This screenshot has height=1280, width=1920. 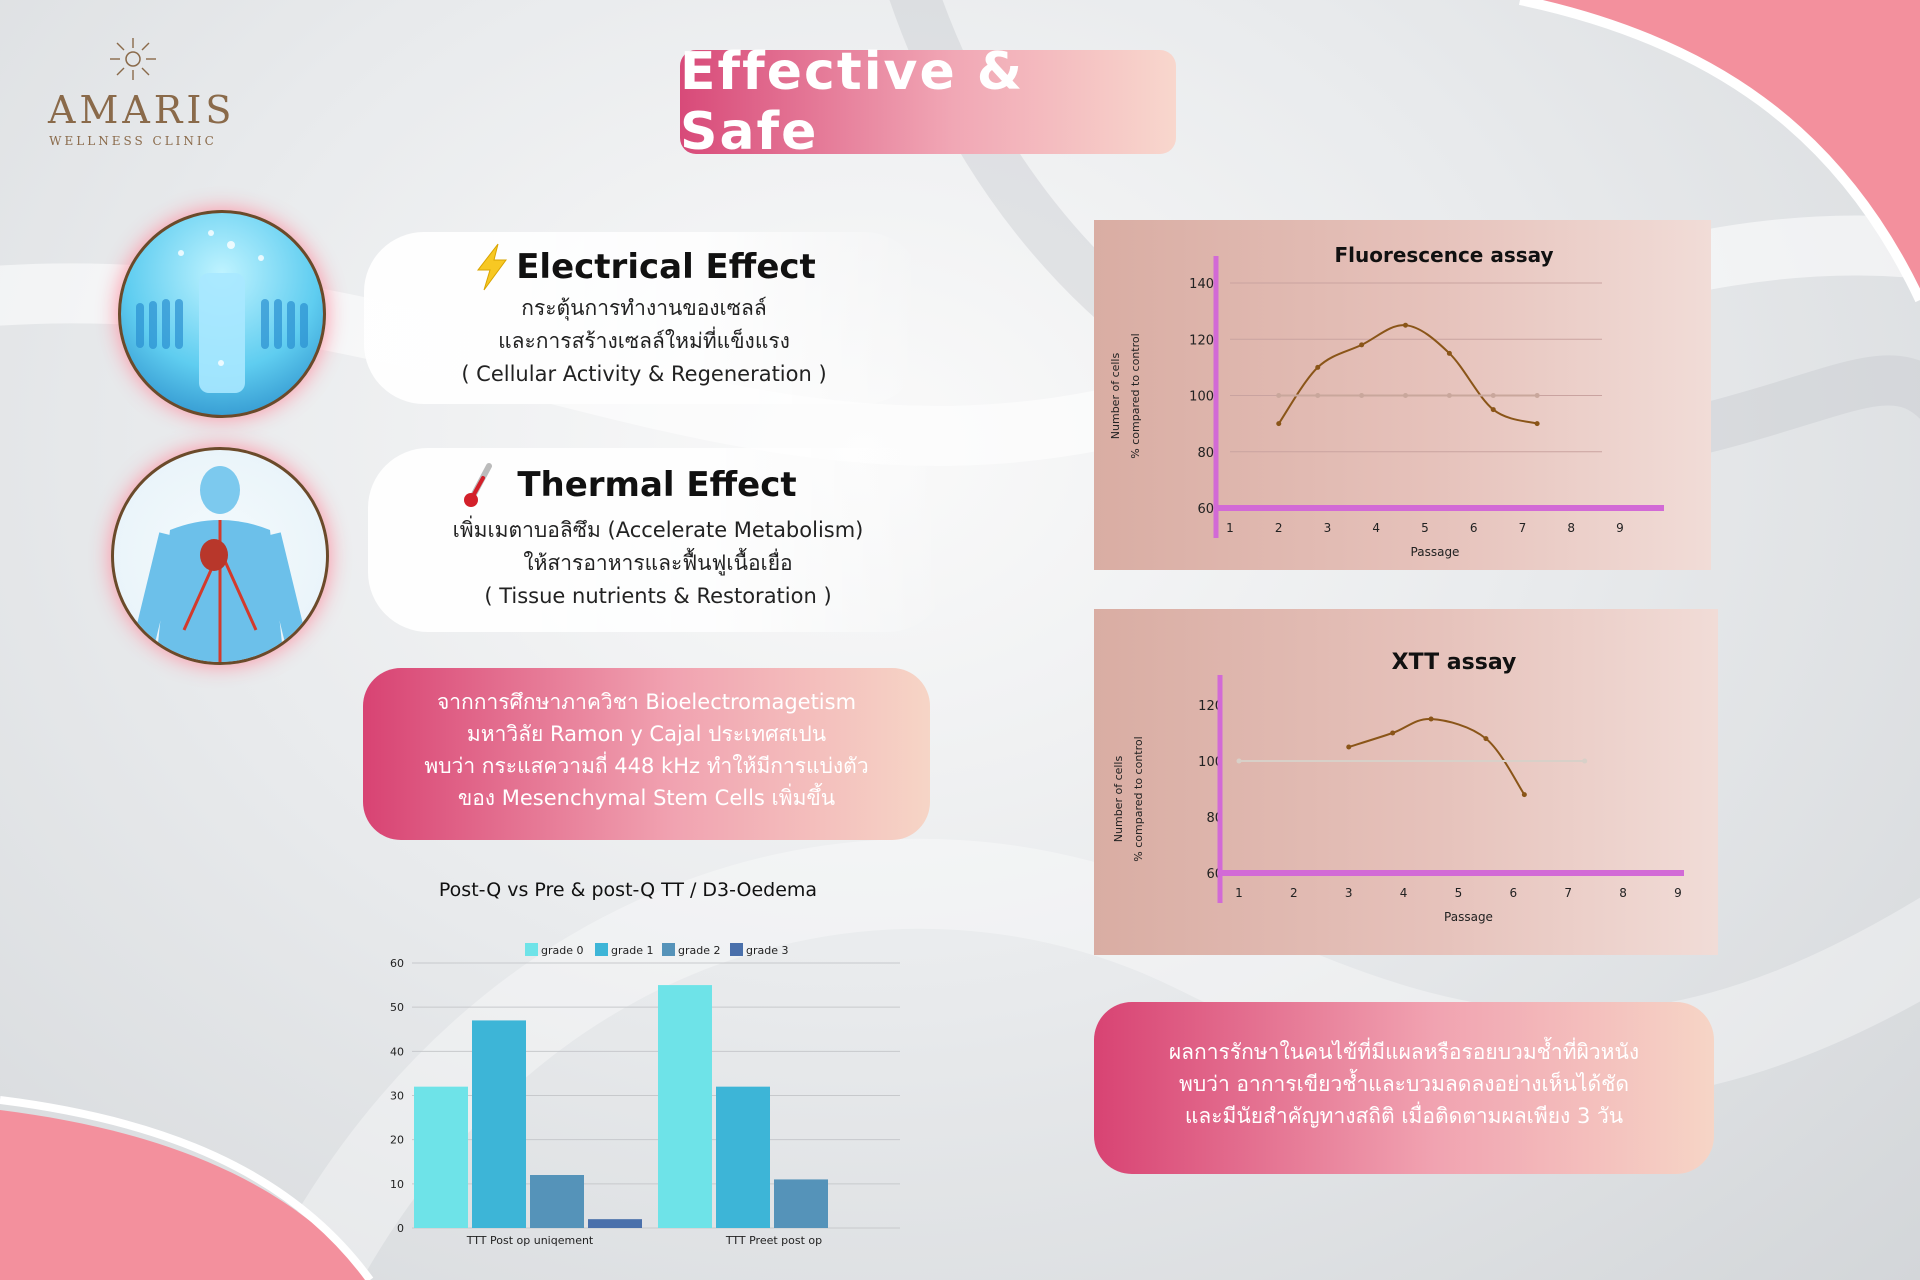 What do you see at coordinates (133, 141) in the screenshot?
I see `logo-subtitle: WELLNESS CLINIC` at bounding box center [133, 141].